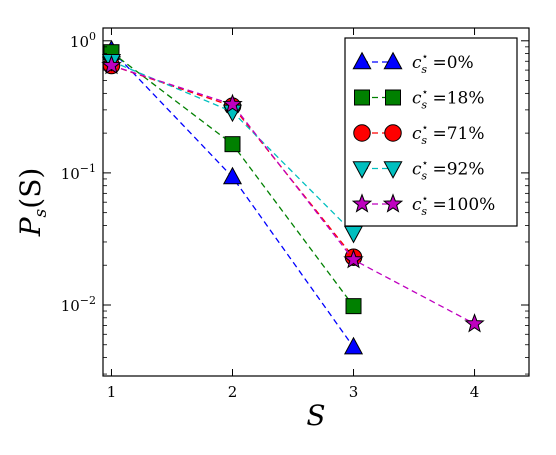  Describe the element at coordinates (30, 226) in the screenshot. I see `y-axis-label-main: P` at that location.